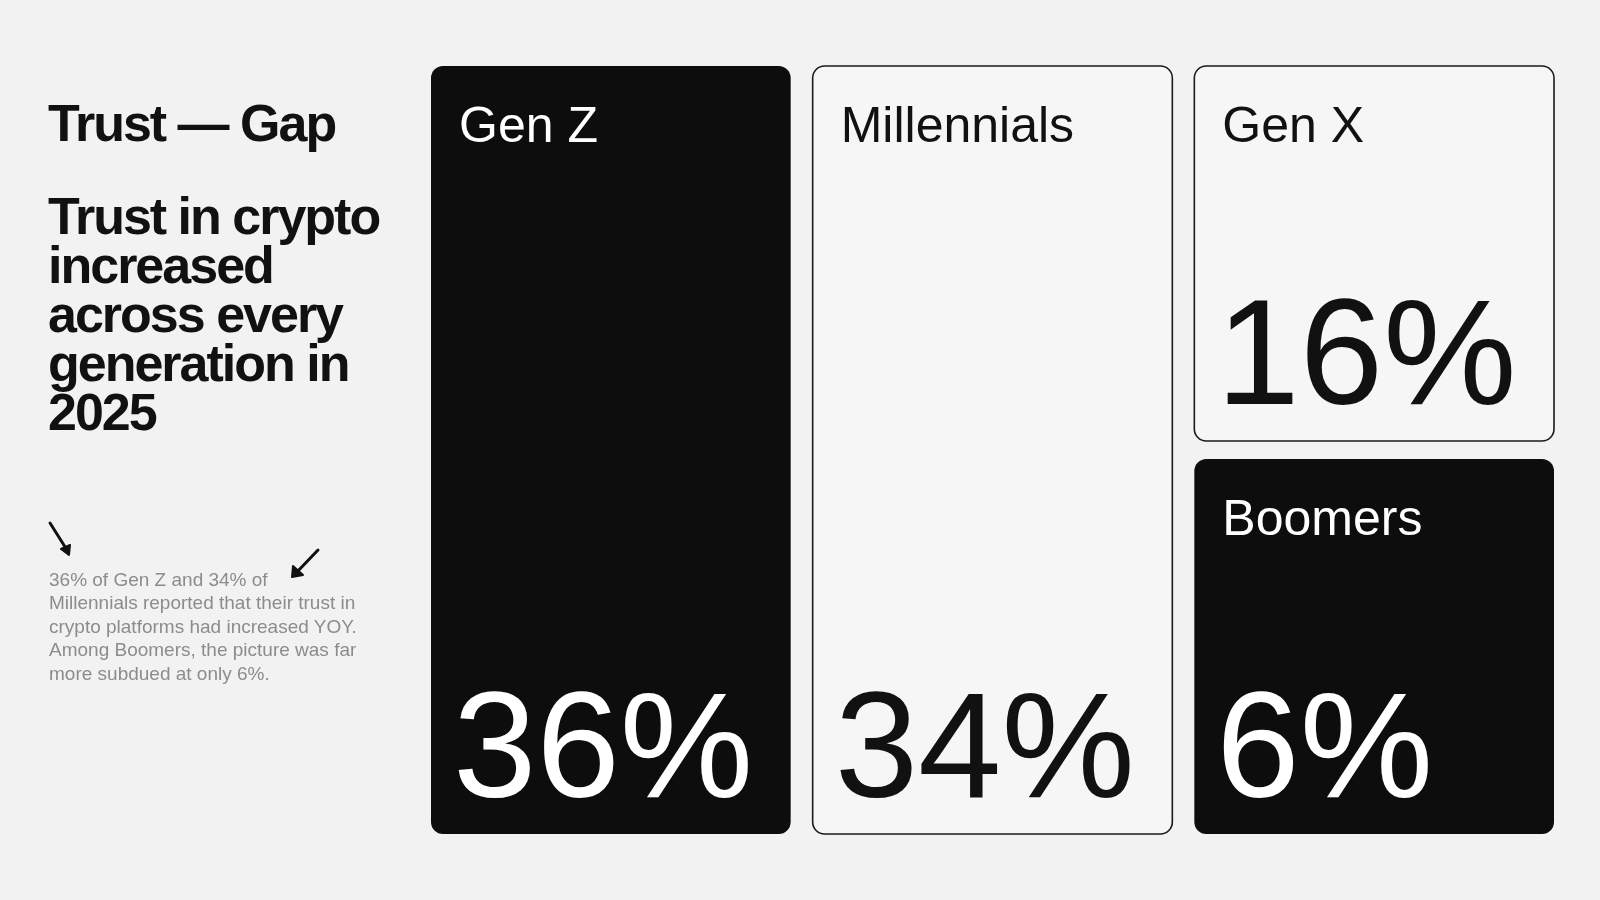 Image resolution: width=1600 pixels, height=900 pixels. I want to click on text: Trust in crypto increased across every generation in 2025, so click(214, 314).